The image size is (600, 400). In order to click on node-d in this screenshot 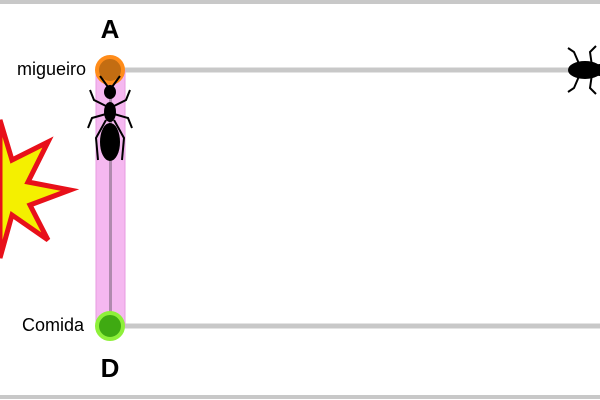, I will do `click(110, 326)`.